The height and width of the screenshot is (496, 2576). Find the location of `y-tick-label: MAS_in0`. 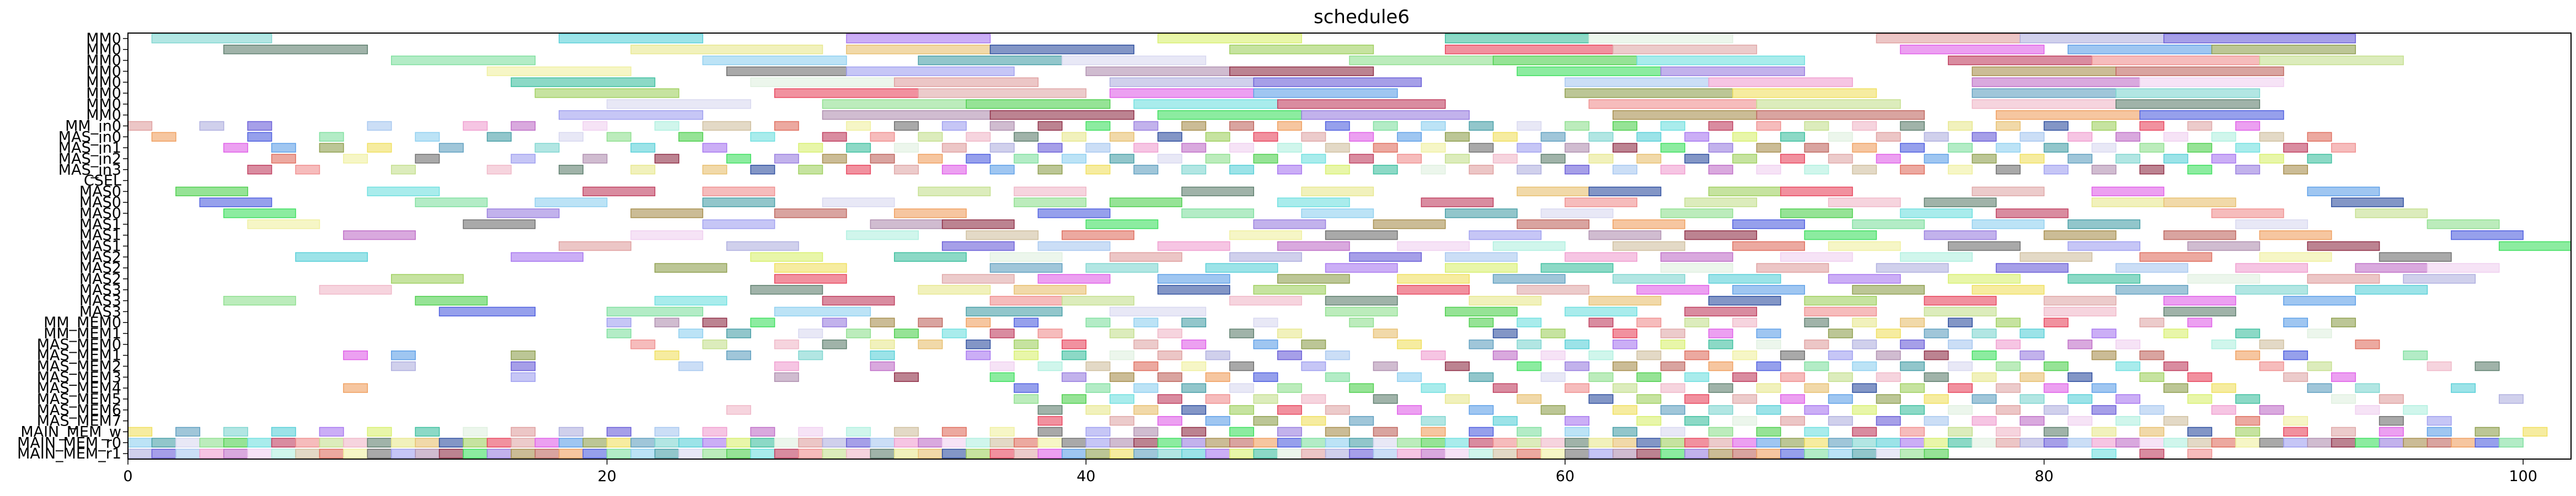

y-tick-label: MAS_in0 is located at coordinates (89, 136).